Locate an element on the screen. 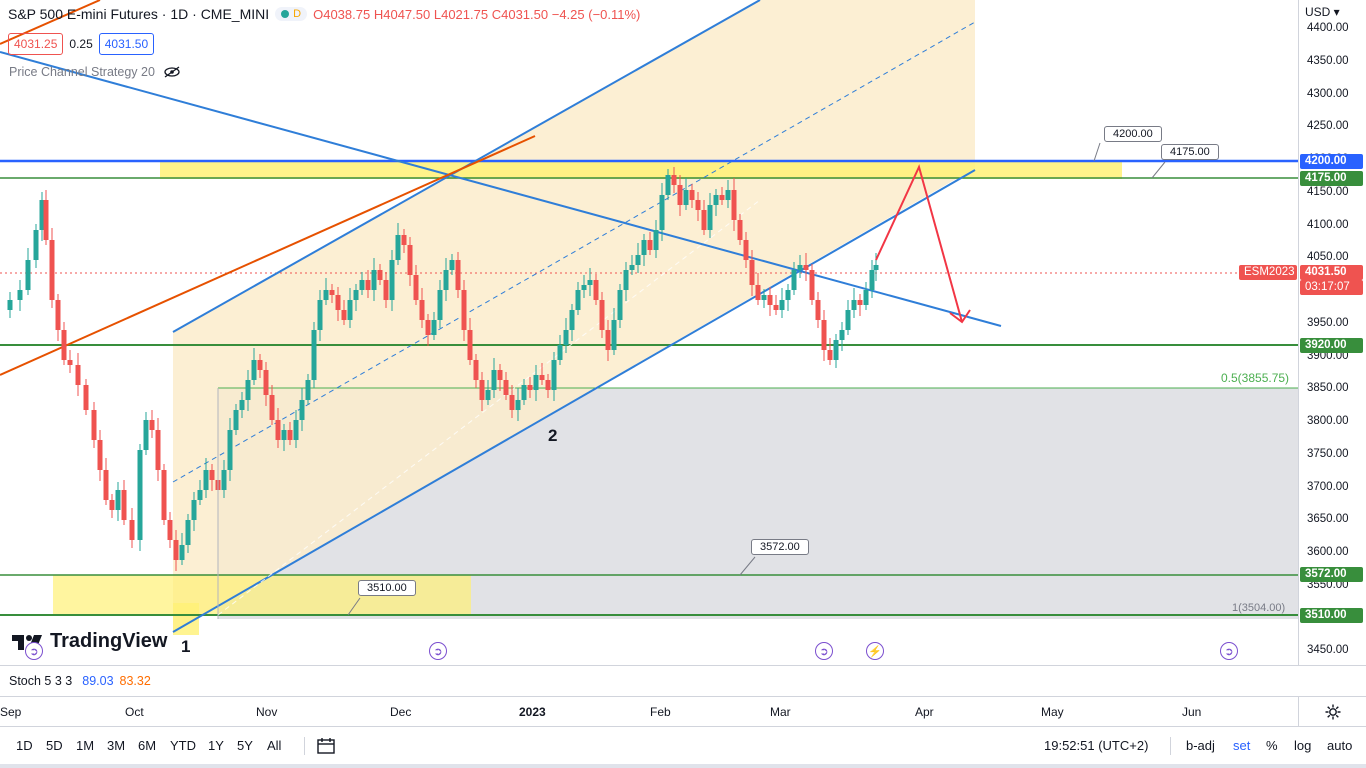  price-tick-label: 3600.00 is located at coordinates (1328, 552).